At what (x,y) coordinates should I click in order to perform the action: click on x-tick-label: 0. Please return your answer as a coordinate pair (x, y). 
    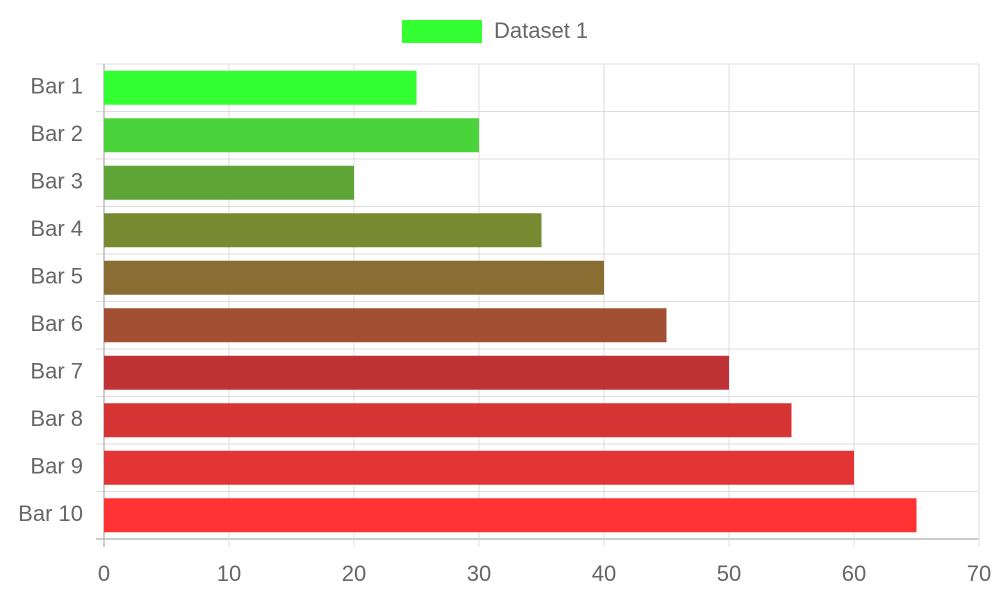
    Looking at the image, I should click on (104, 573).